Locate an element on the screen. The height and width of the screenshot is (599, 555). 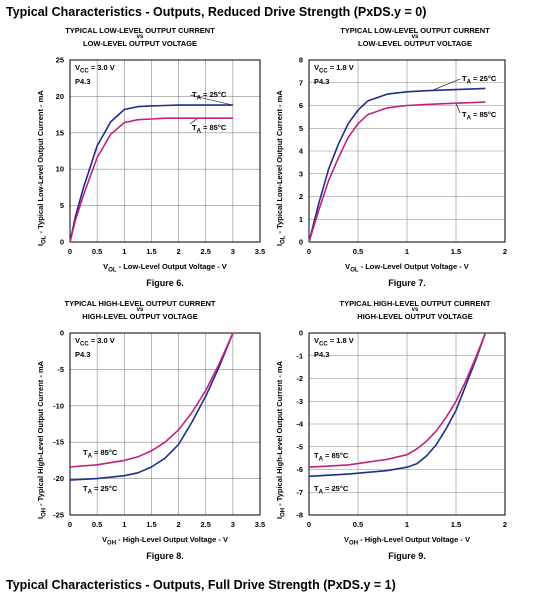
y-tick-label: -7 is located at coordinates (299, 492).